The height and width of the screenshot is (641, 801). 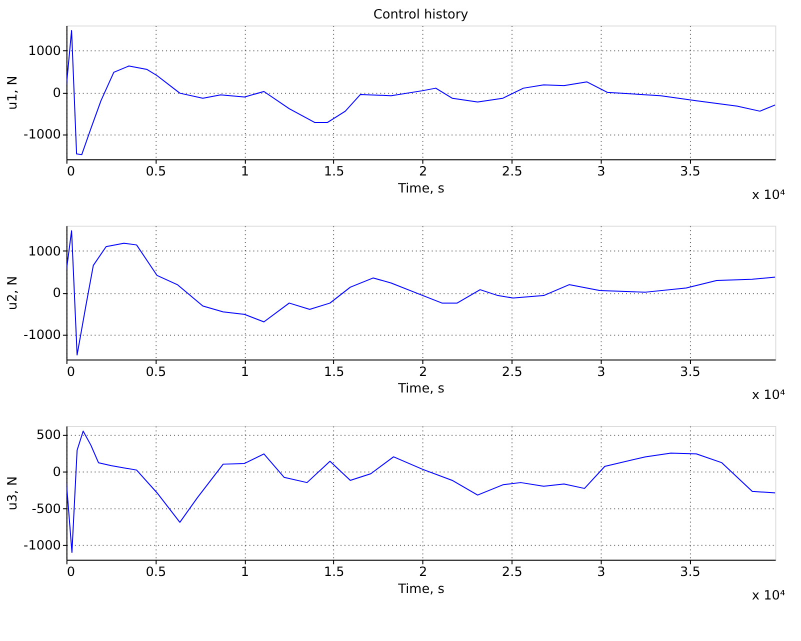 I want to click on y-axis-title: u1, N, so click(x=13, y=93).